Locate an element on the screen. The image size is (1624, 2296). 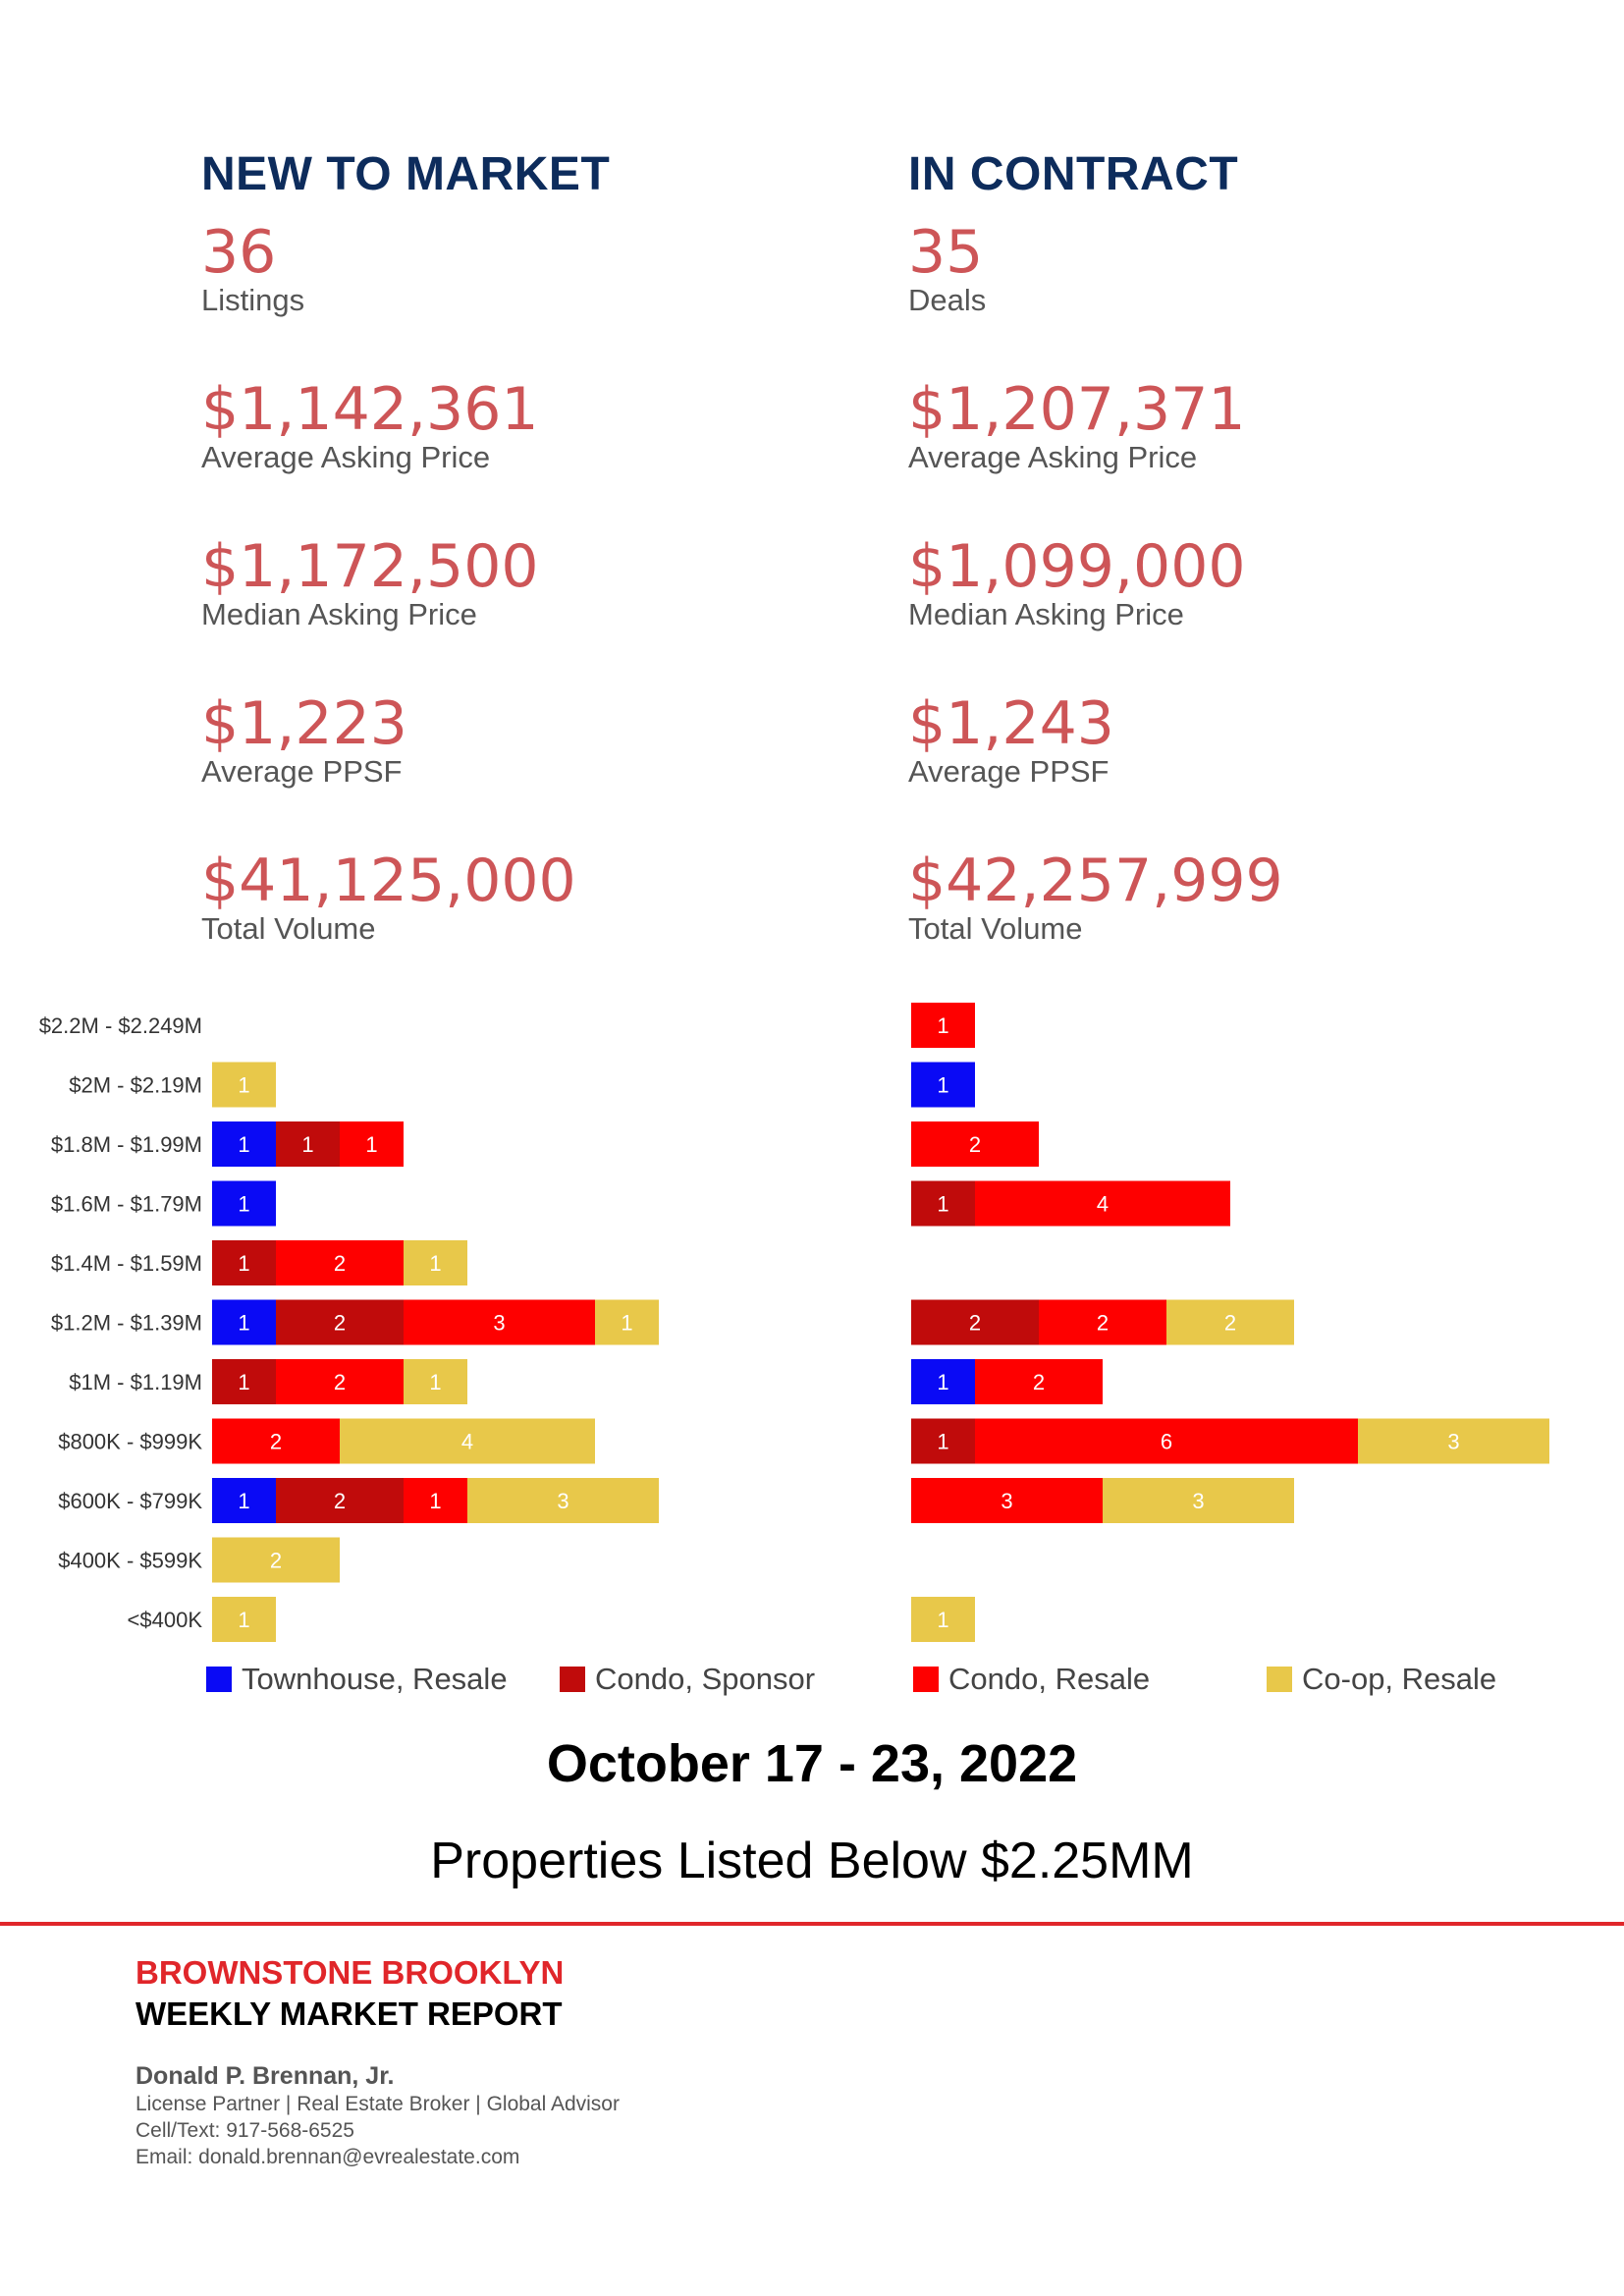
legend-label: Condo, Resale is located at coordinates (1049, 1679).